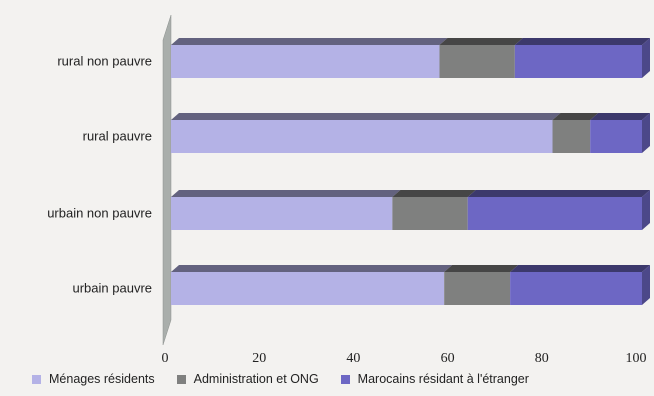  Describe the element at coordinates (404, 358) in the screenshot. I see `x-tick-labels: 0 20 40 60 80 100` at that location.